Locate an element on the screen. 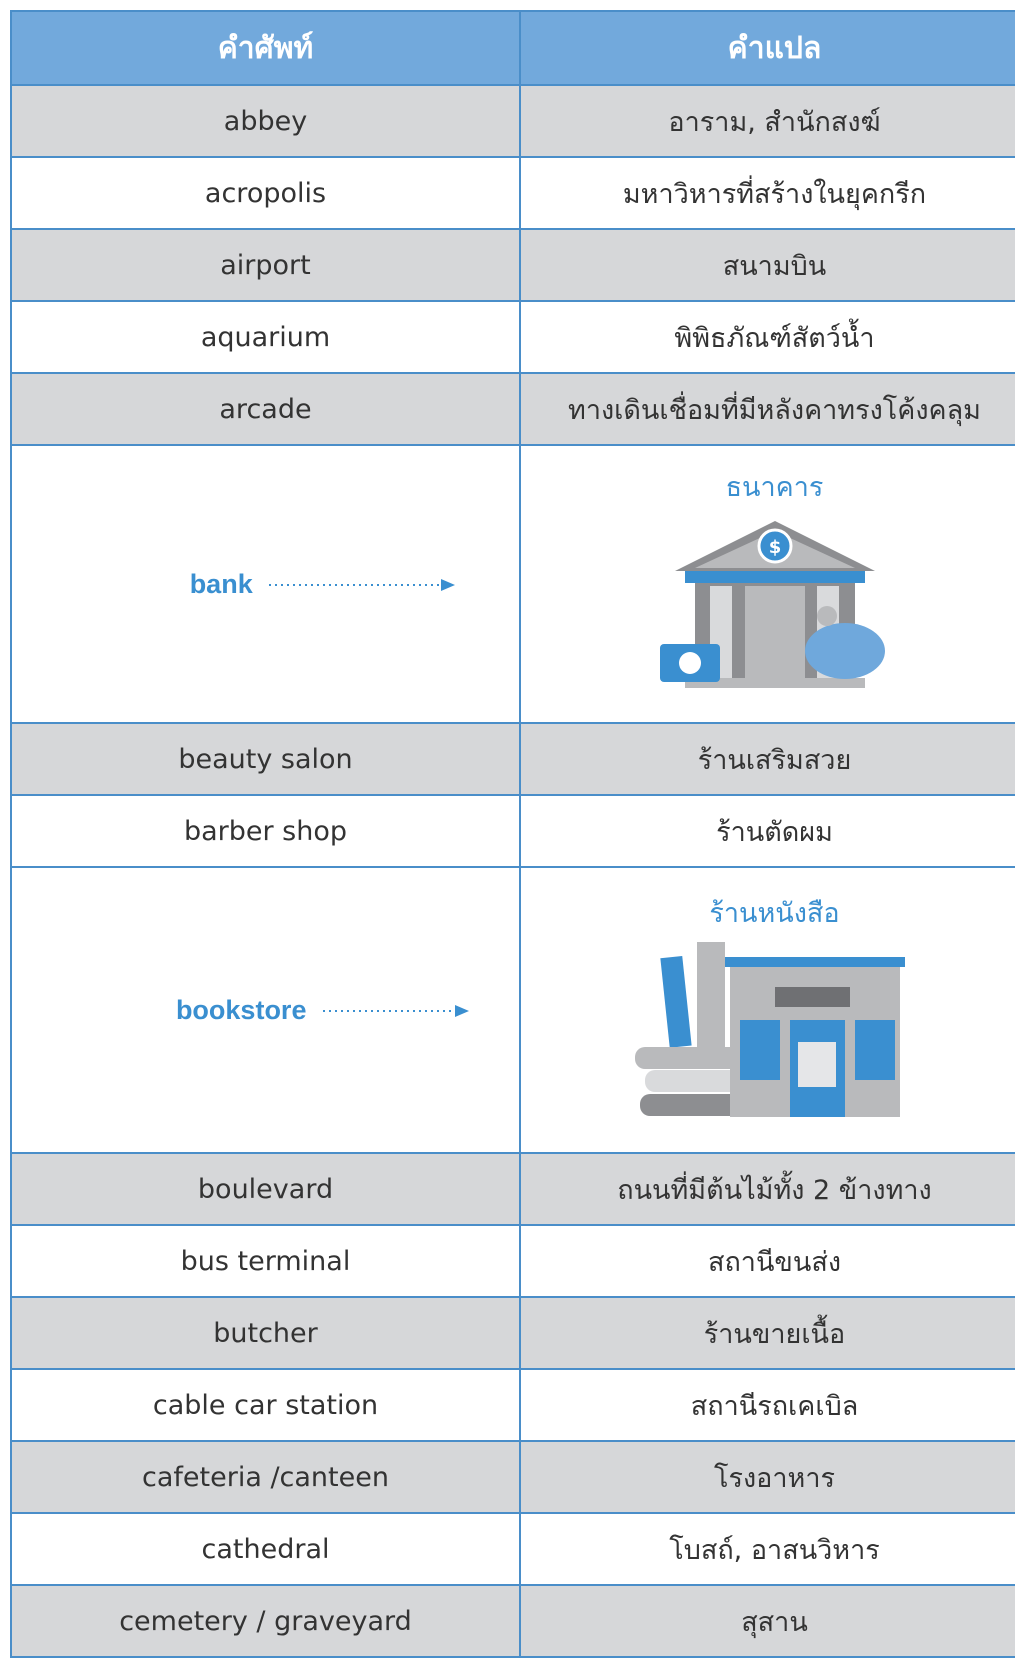 The height and width of the screenshot is (1658, 1015). header-cell: คำแปล is located at coordinates (767, 48).